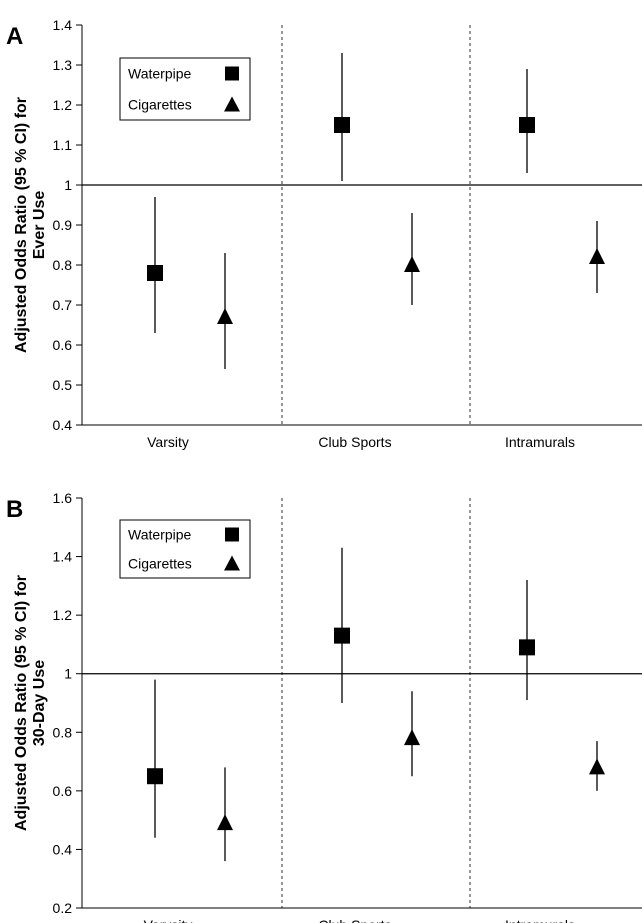 This screenshot has height=923, width=642. I want to click on y-tick-label: 1.3, so click(63, 65).